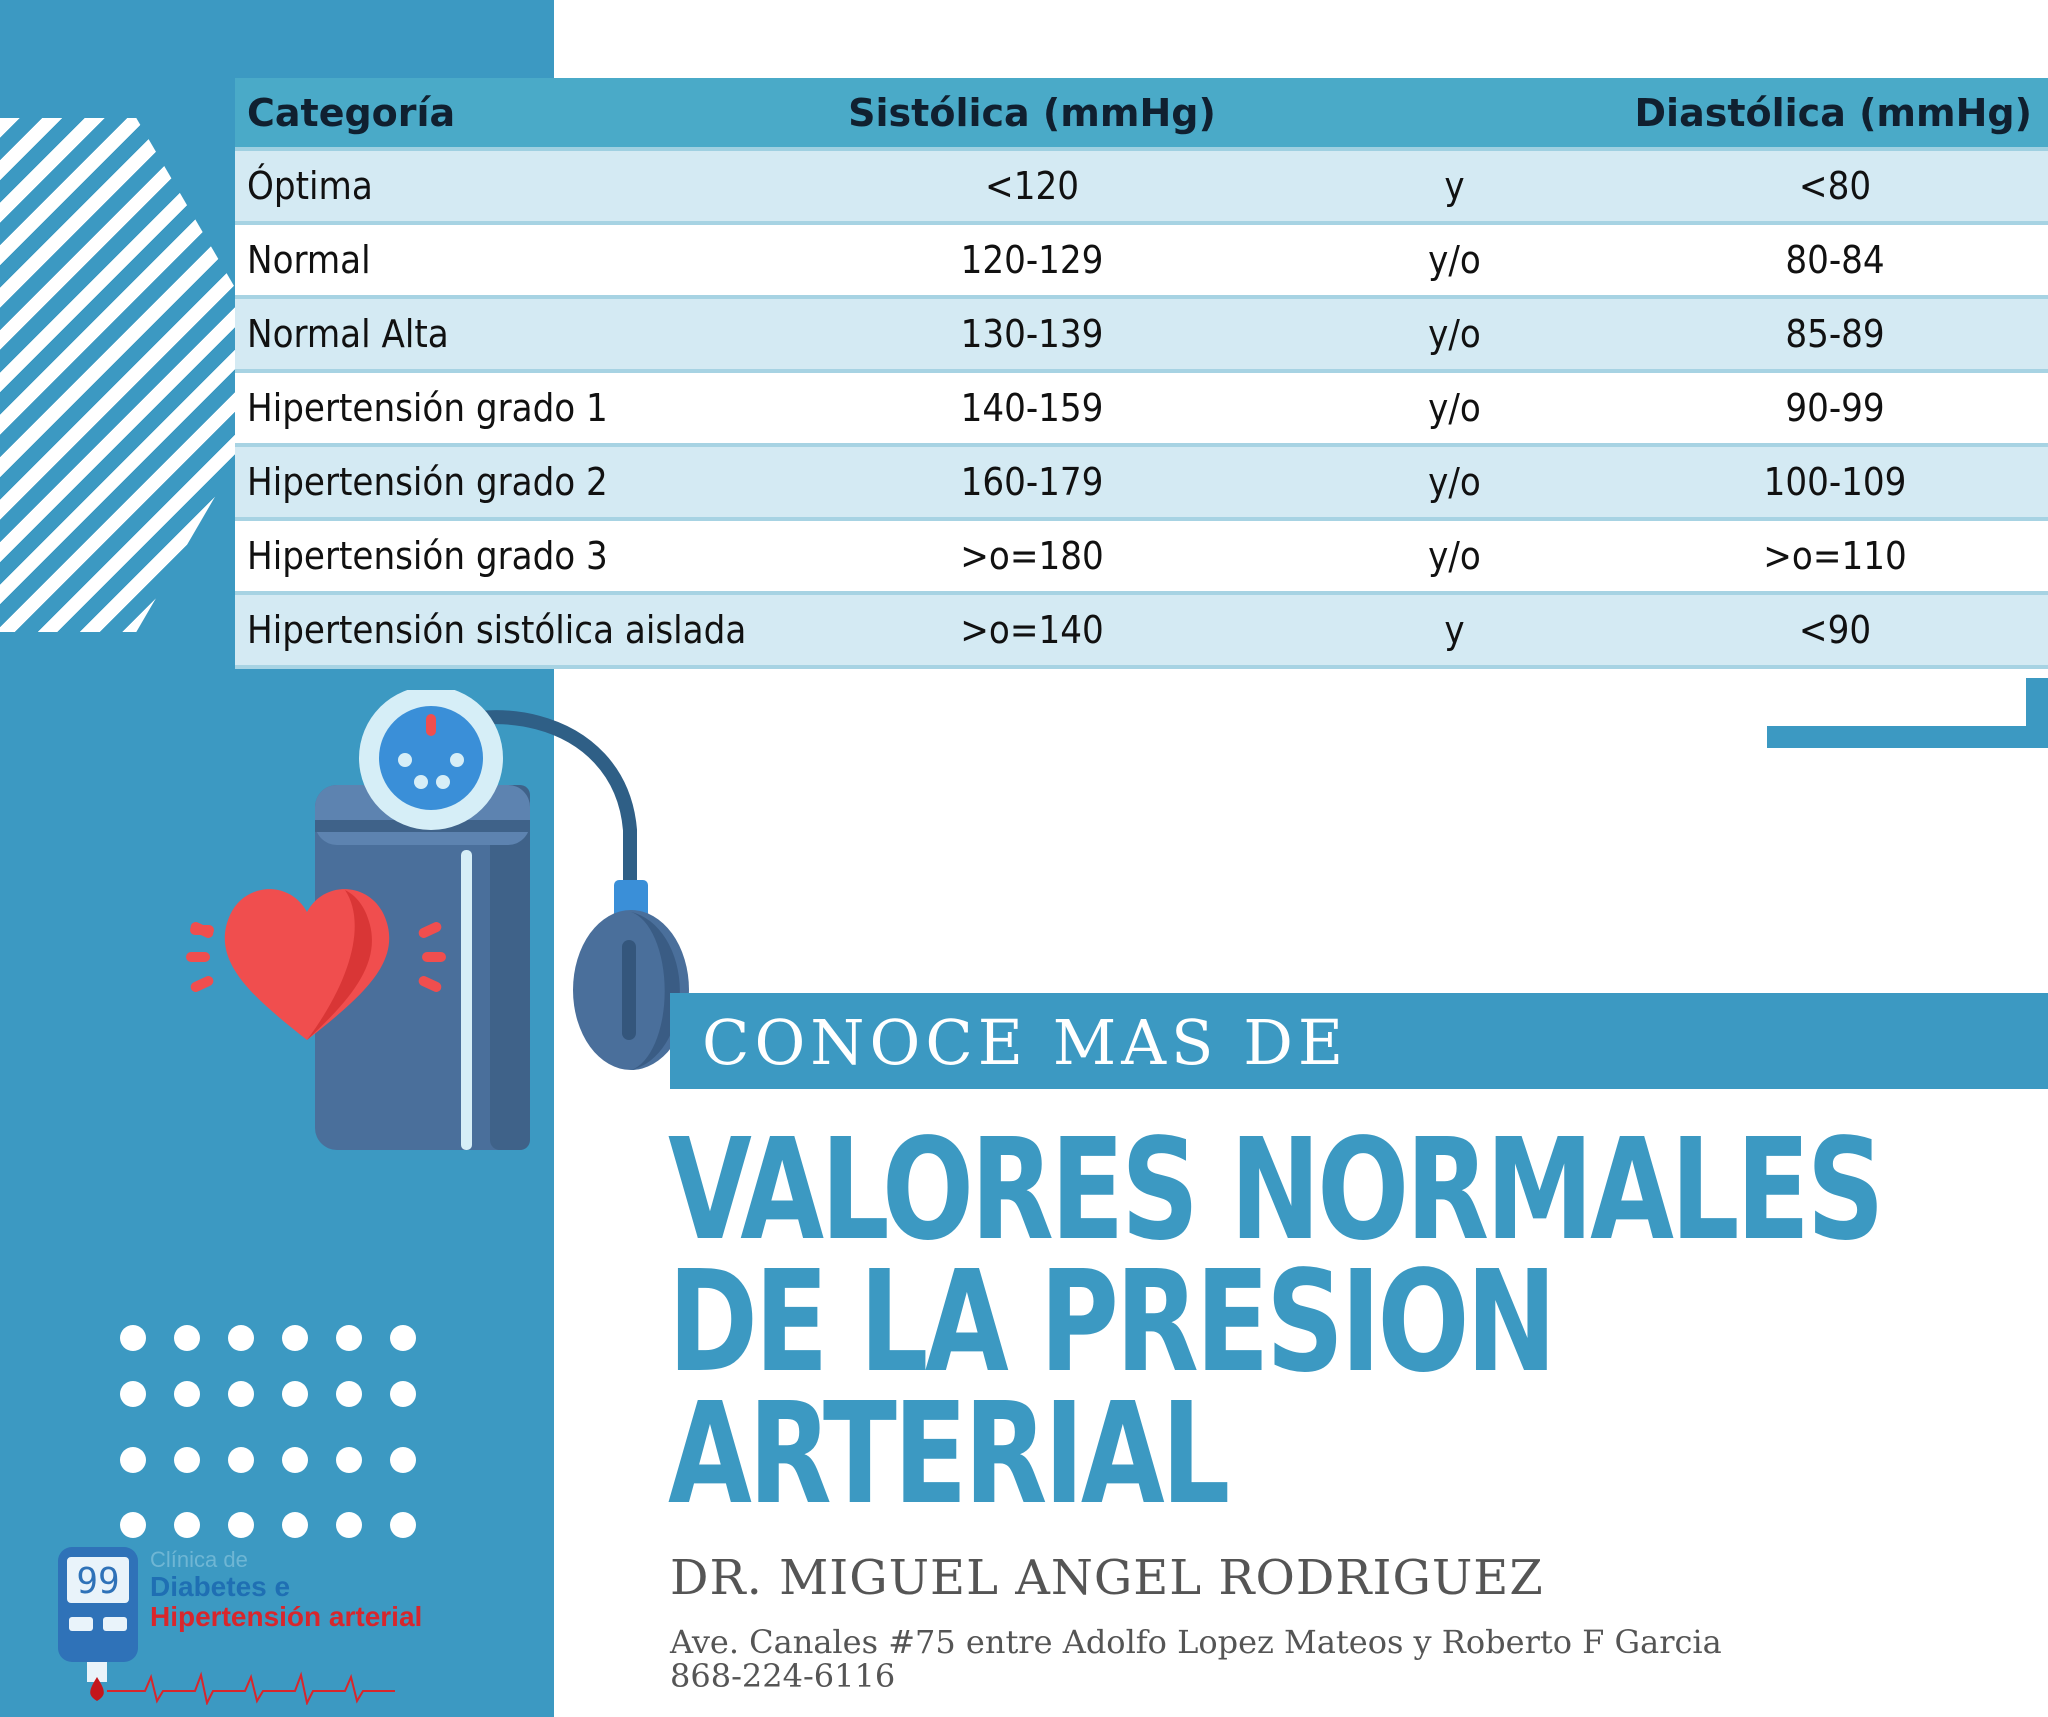  What do you see at coordinates (1835, 261) in the screenshot?
I see `diastolic-cell: 80-84` at bounding box center [1835, 261].